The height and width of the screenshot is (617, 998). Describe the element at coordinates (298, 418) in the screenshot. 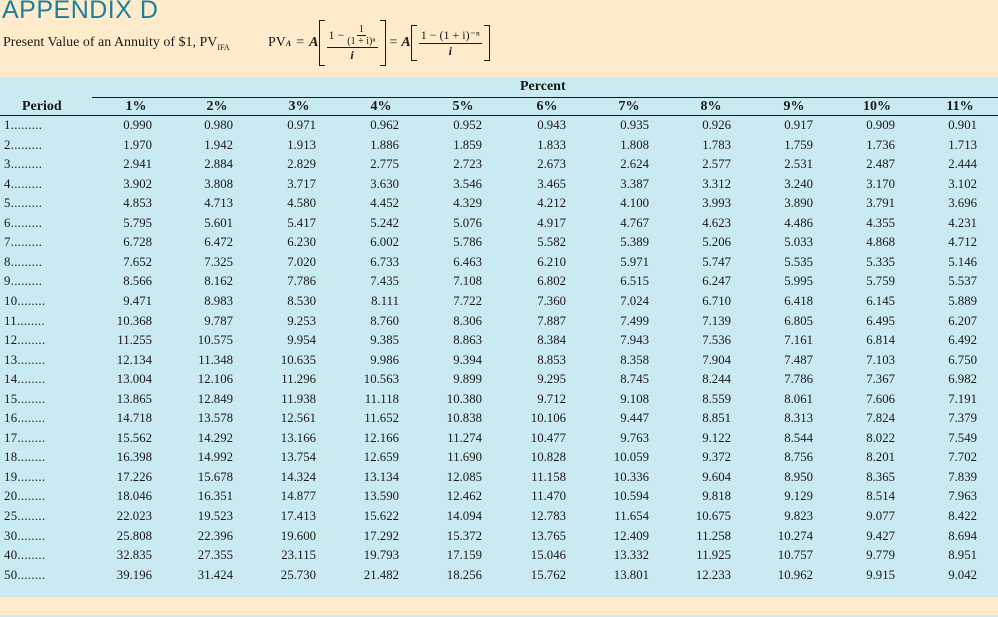

I see `value-cell: 12.561` at that location.